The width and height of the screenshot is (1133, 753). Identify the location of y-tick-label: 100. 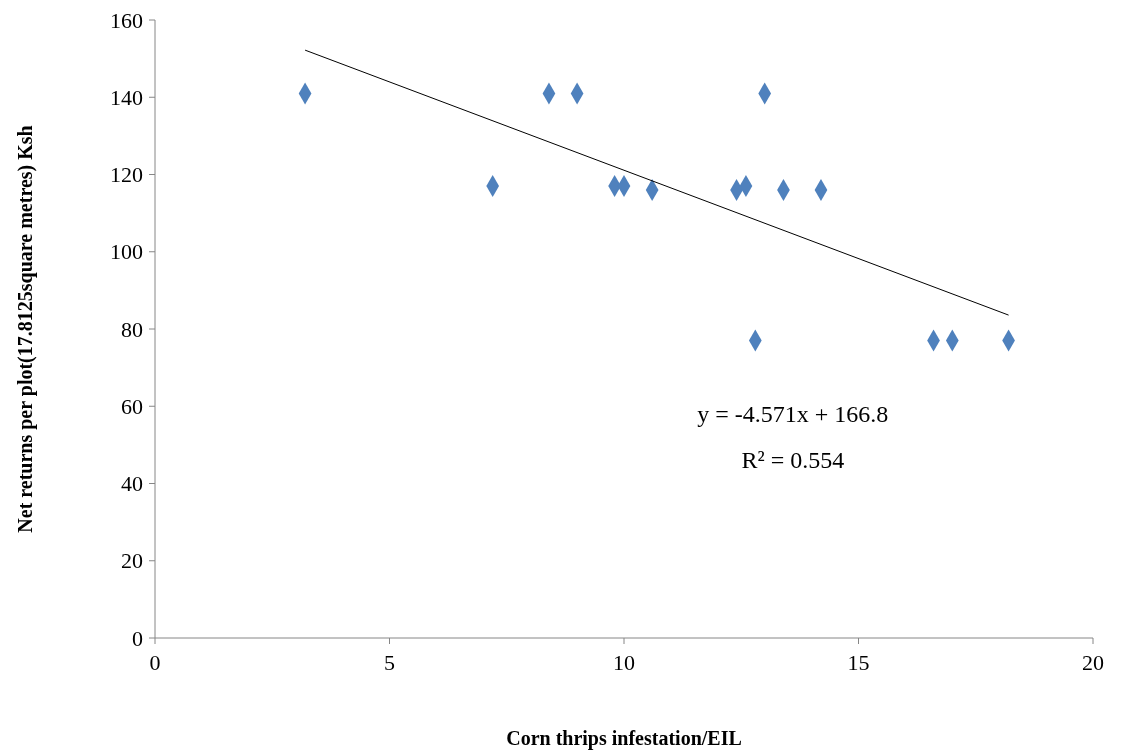
(126, 252).